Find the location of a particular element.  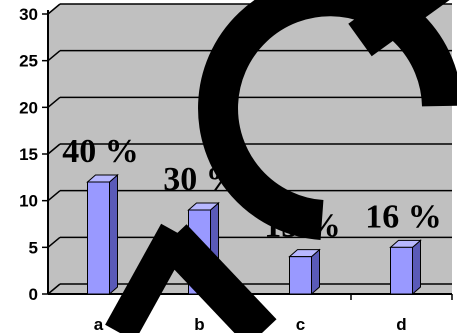

y-tick-label: 20 is located at coordinates (28, 107).